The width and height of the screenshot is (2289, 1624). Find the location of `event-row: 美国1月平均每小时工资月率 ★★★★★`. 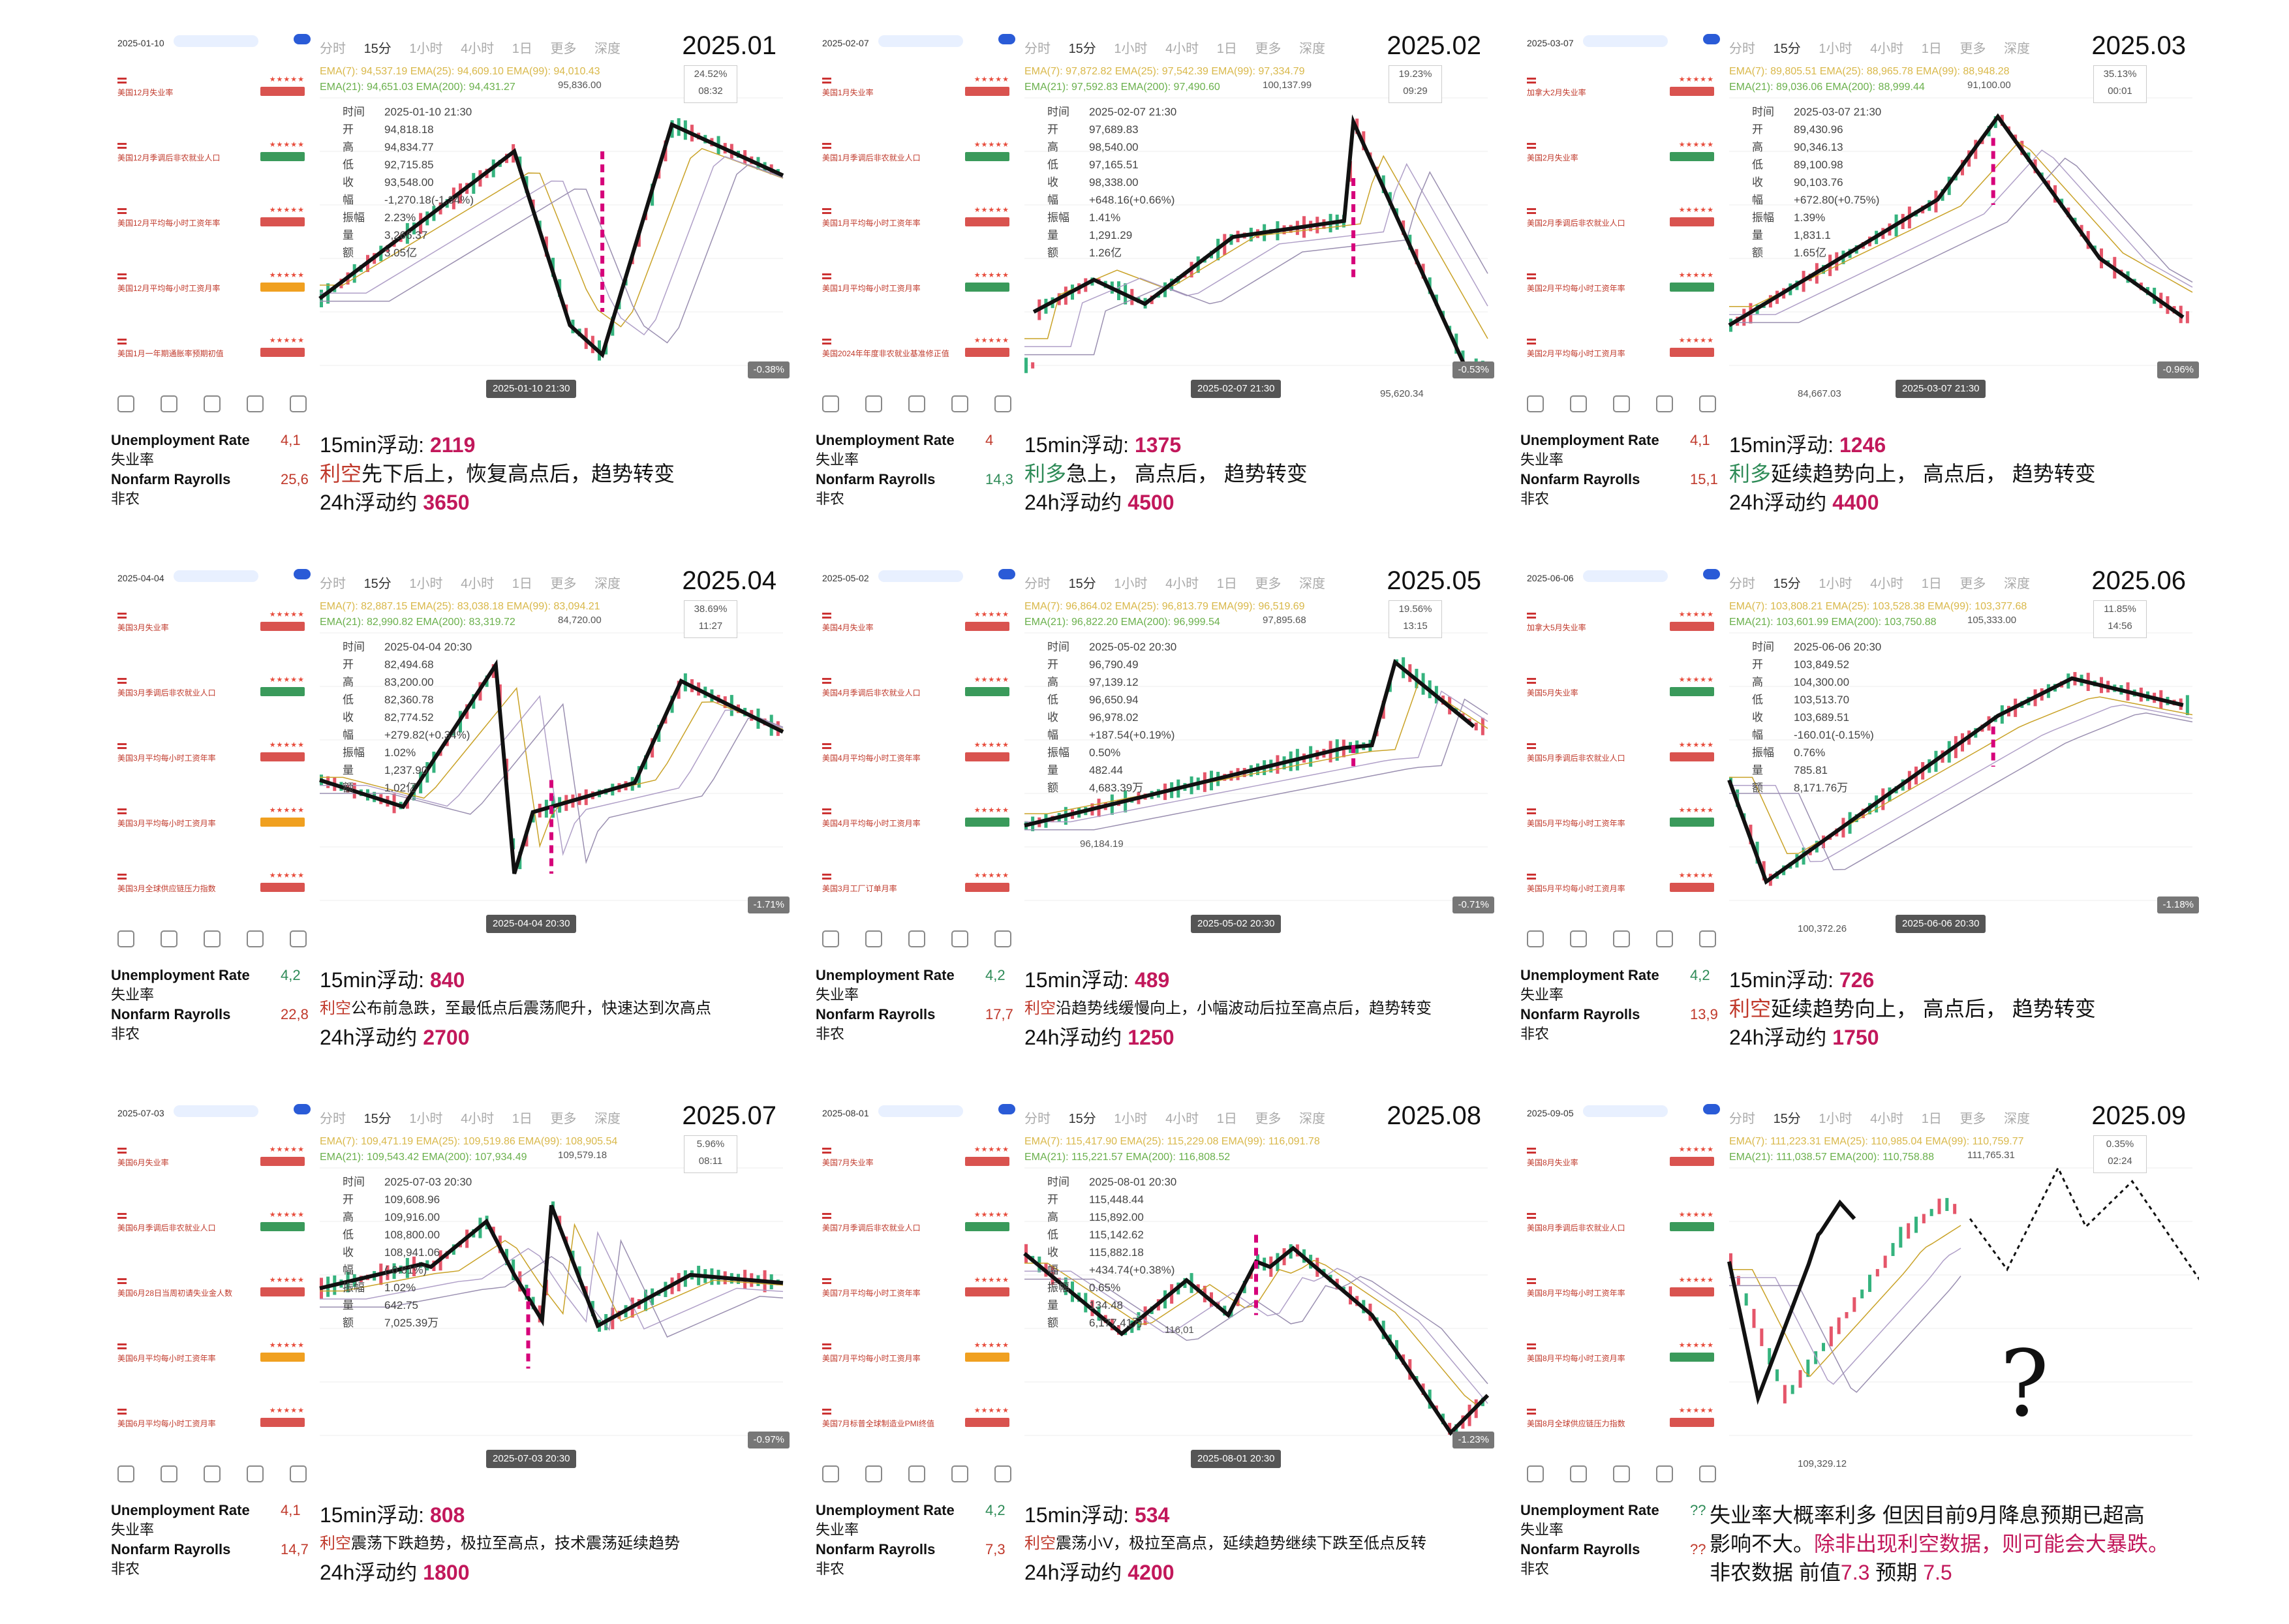

event-row: 美国1月平均每小时工资月率 ★★★★★ is located at coordinates (918, 300).